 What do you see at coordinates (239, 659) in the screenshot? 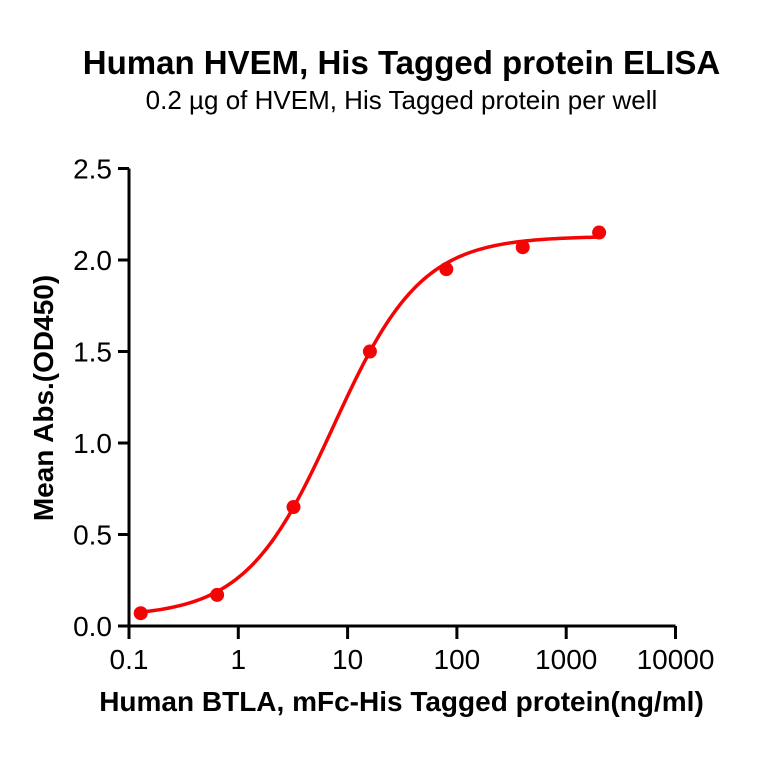
I see `x-tick-label: 1` at bounding box center [239, 659].